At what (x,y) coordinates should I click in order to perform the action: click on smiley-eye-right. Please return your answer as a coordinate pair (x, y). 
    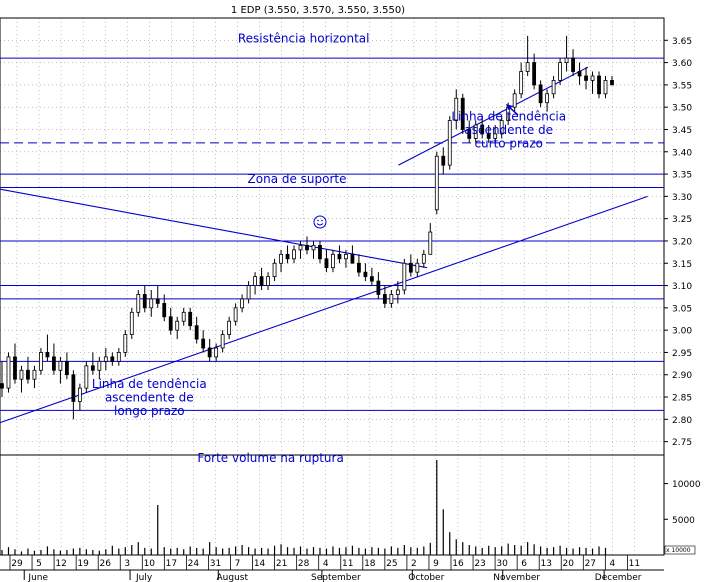
    Looking at the image, I should click on (322, 220).